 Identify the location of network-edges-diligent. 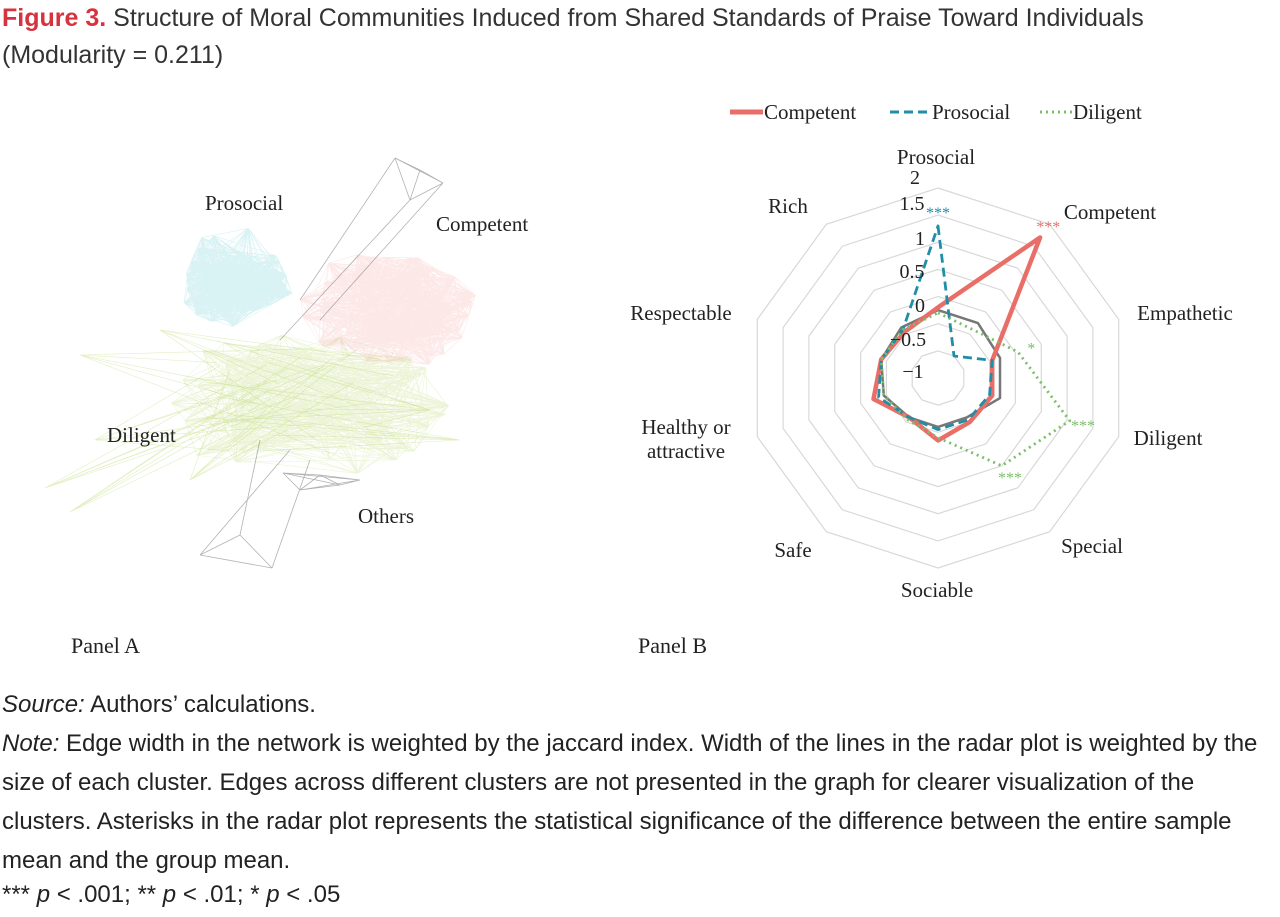
(310, 404).